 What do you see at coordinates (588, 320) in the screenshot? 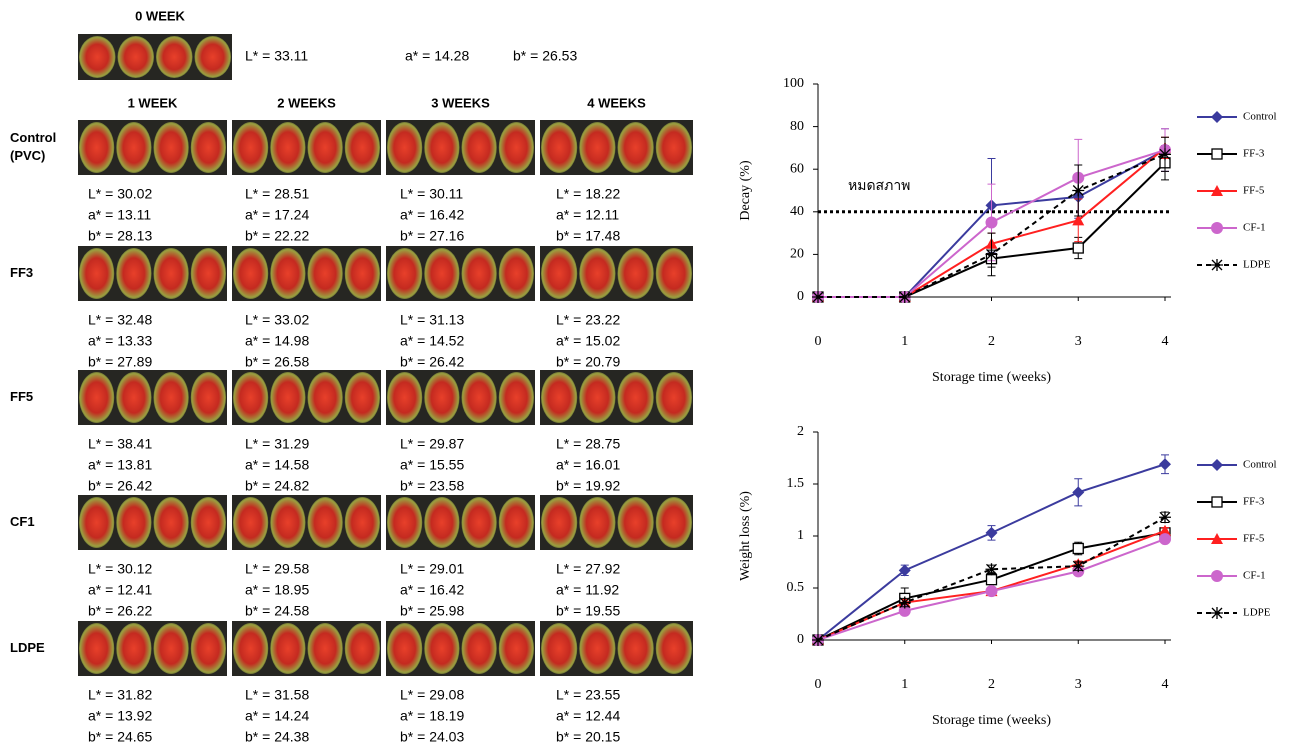
I see `color-value: L* = 23.22` at bounding box center [588, 320].